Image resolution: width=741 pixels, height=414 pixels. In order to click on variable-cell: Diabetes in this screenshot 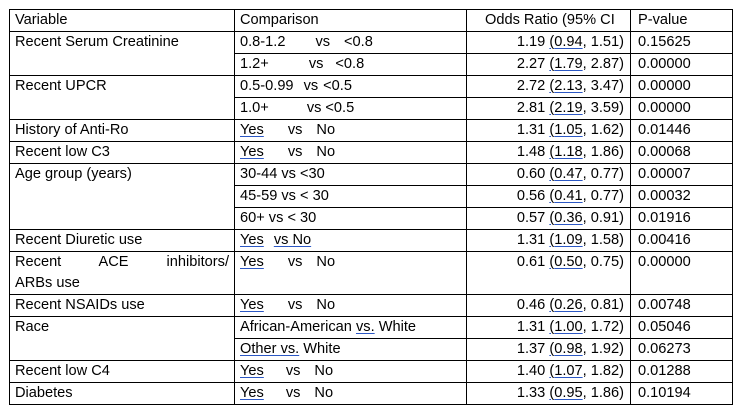, I will do `click(122, 393)`.